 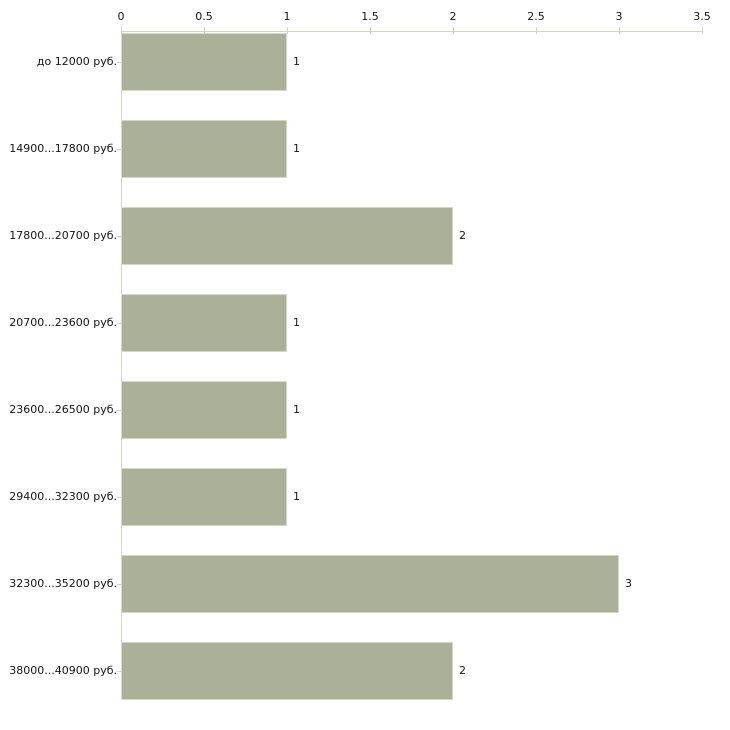 I want to click on x-axis-tick-label: 1.5, so click(x=370, y=16).